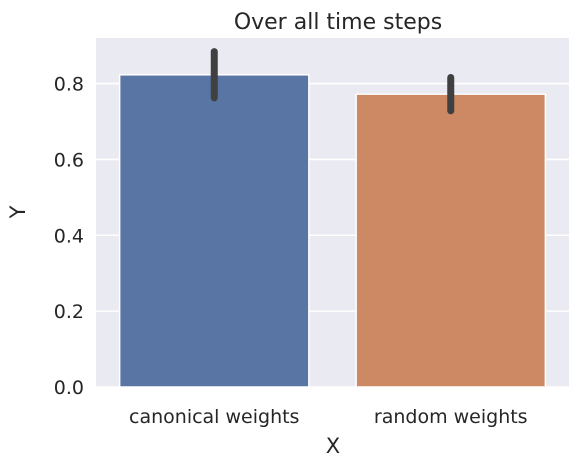 Image resolution: width=583 pixels, height=467 pixels. What do you see at coordinates (69, 85) in the screenshot?
I see `y-tick-label: 0.8` at bounding box center [69, 85].